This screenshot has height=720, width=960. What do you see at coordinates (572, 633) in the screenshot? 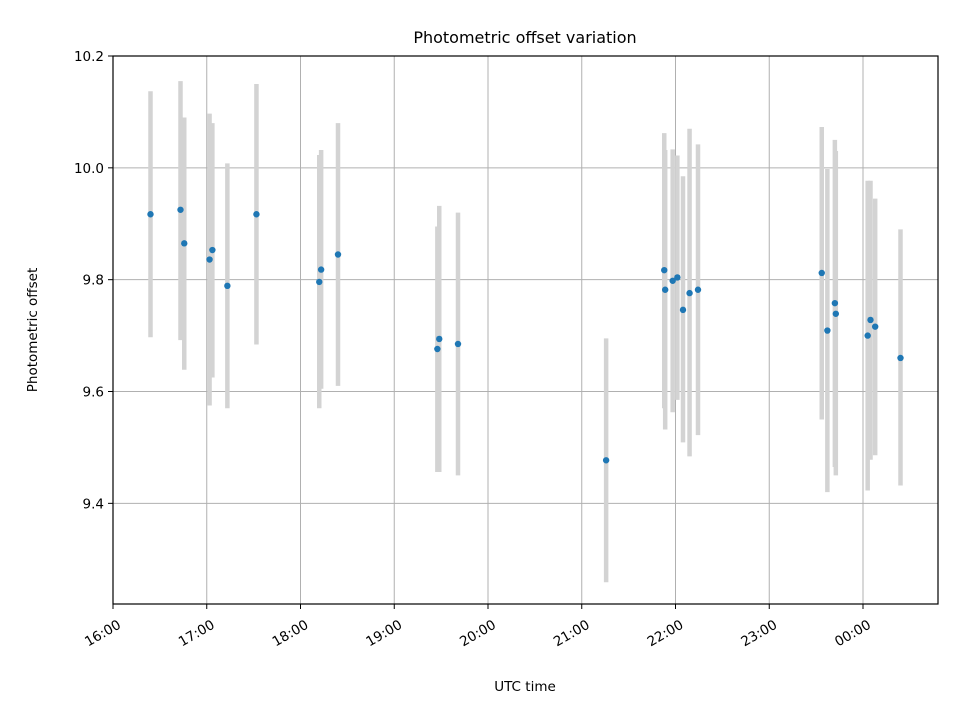
I see `x-tick-label: 21:00` at bounding box center [572, 633].